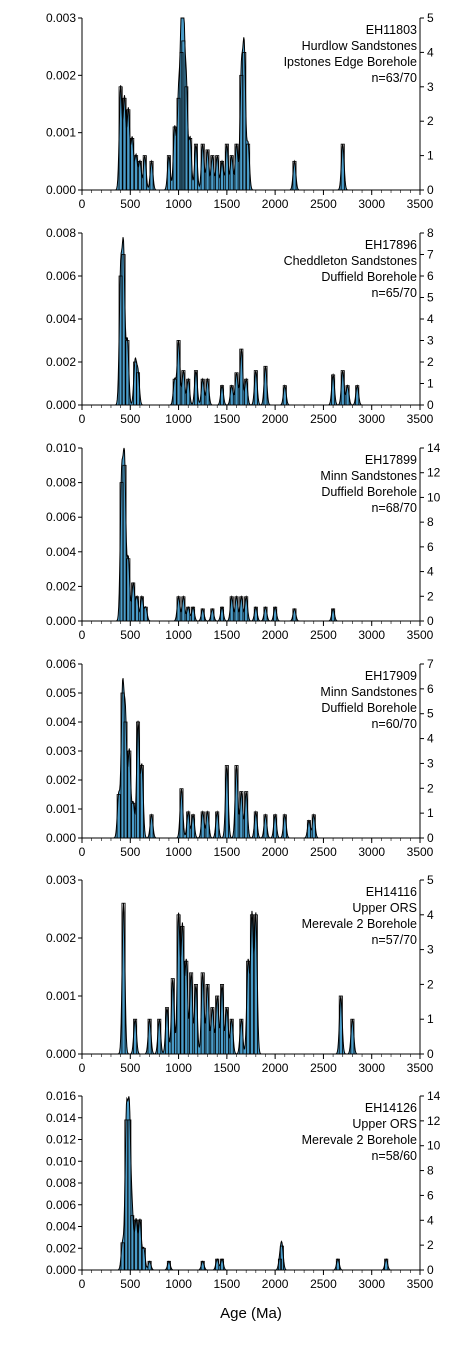  I want to click on panel-annotation-line: EH17896, so click(391, 245).